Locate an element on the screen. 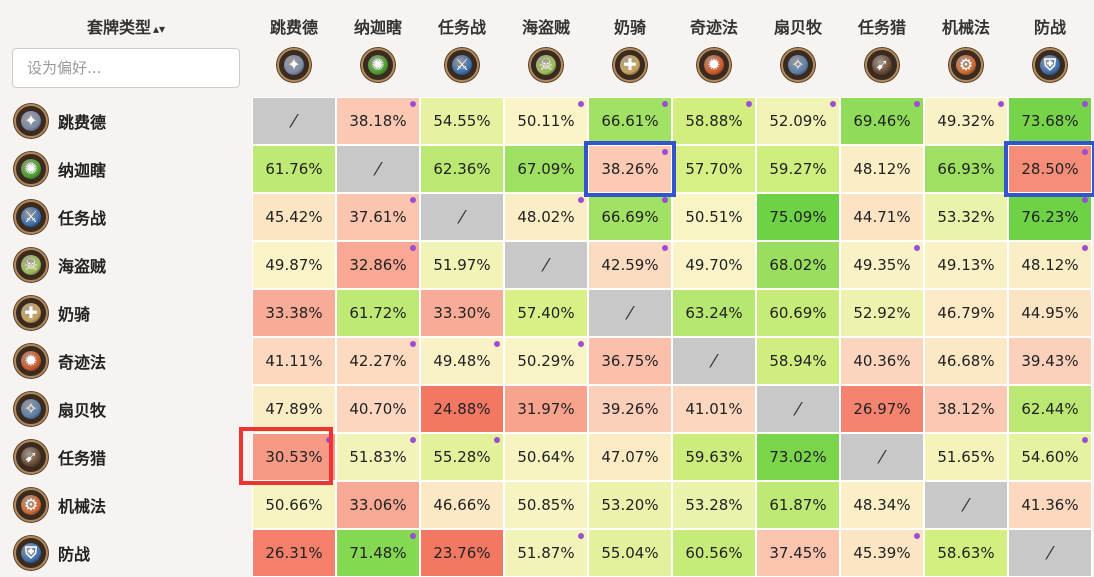 The width and height of the screenshot is (1094, 577). winrate-cell: 55.28% is located at coordinates (462, 457).